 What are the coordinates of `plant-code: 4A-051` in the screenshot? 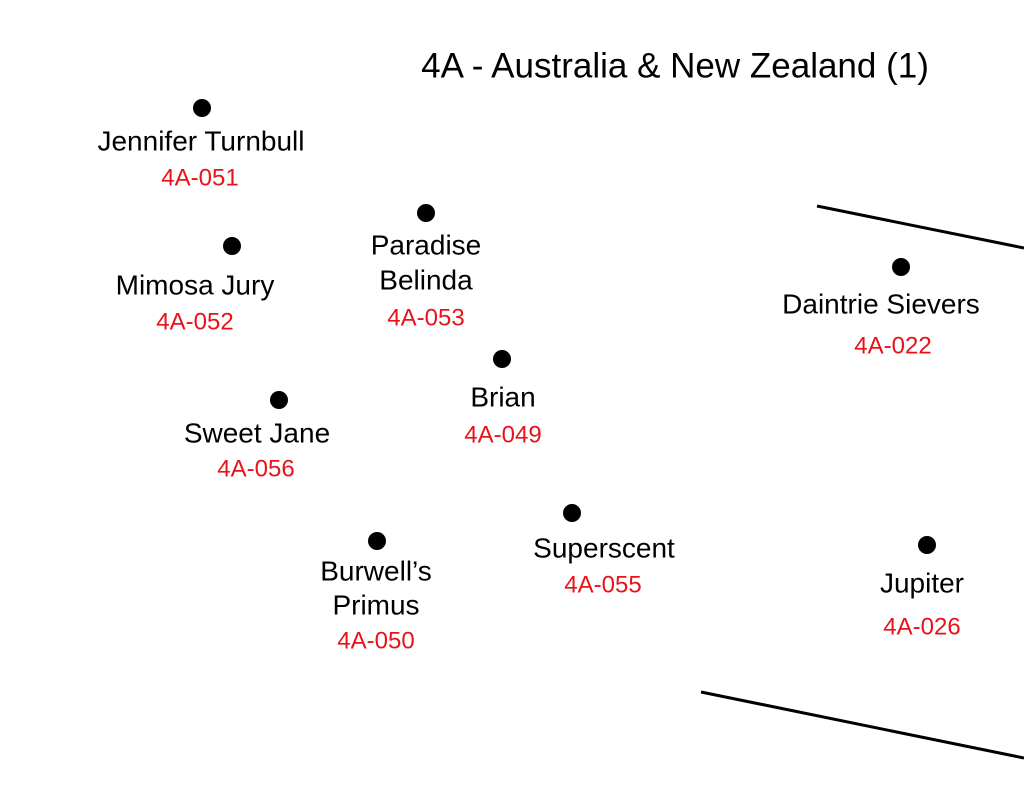 It's located at (199, 177).